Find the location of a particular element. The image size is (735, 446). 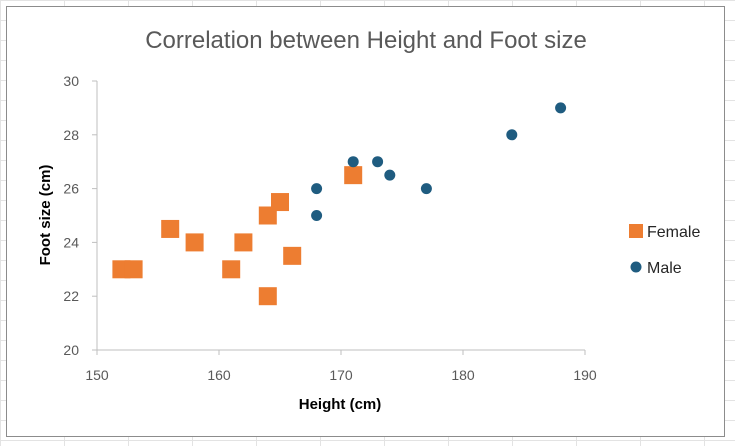

x-axis-ticks: 150 160 170 180 190 is located at coordinates (341, 366).